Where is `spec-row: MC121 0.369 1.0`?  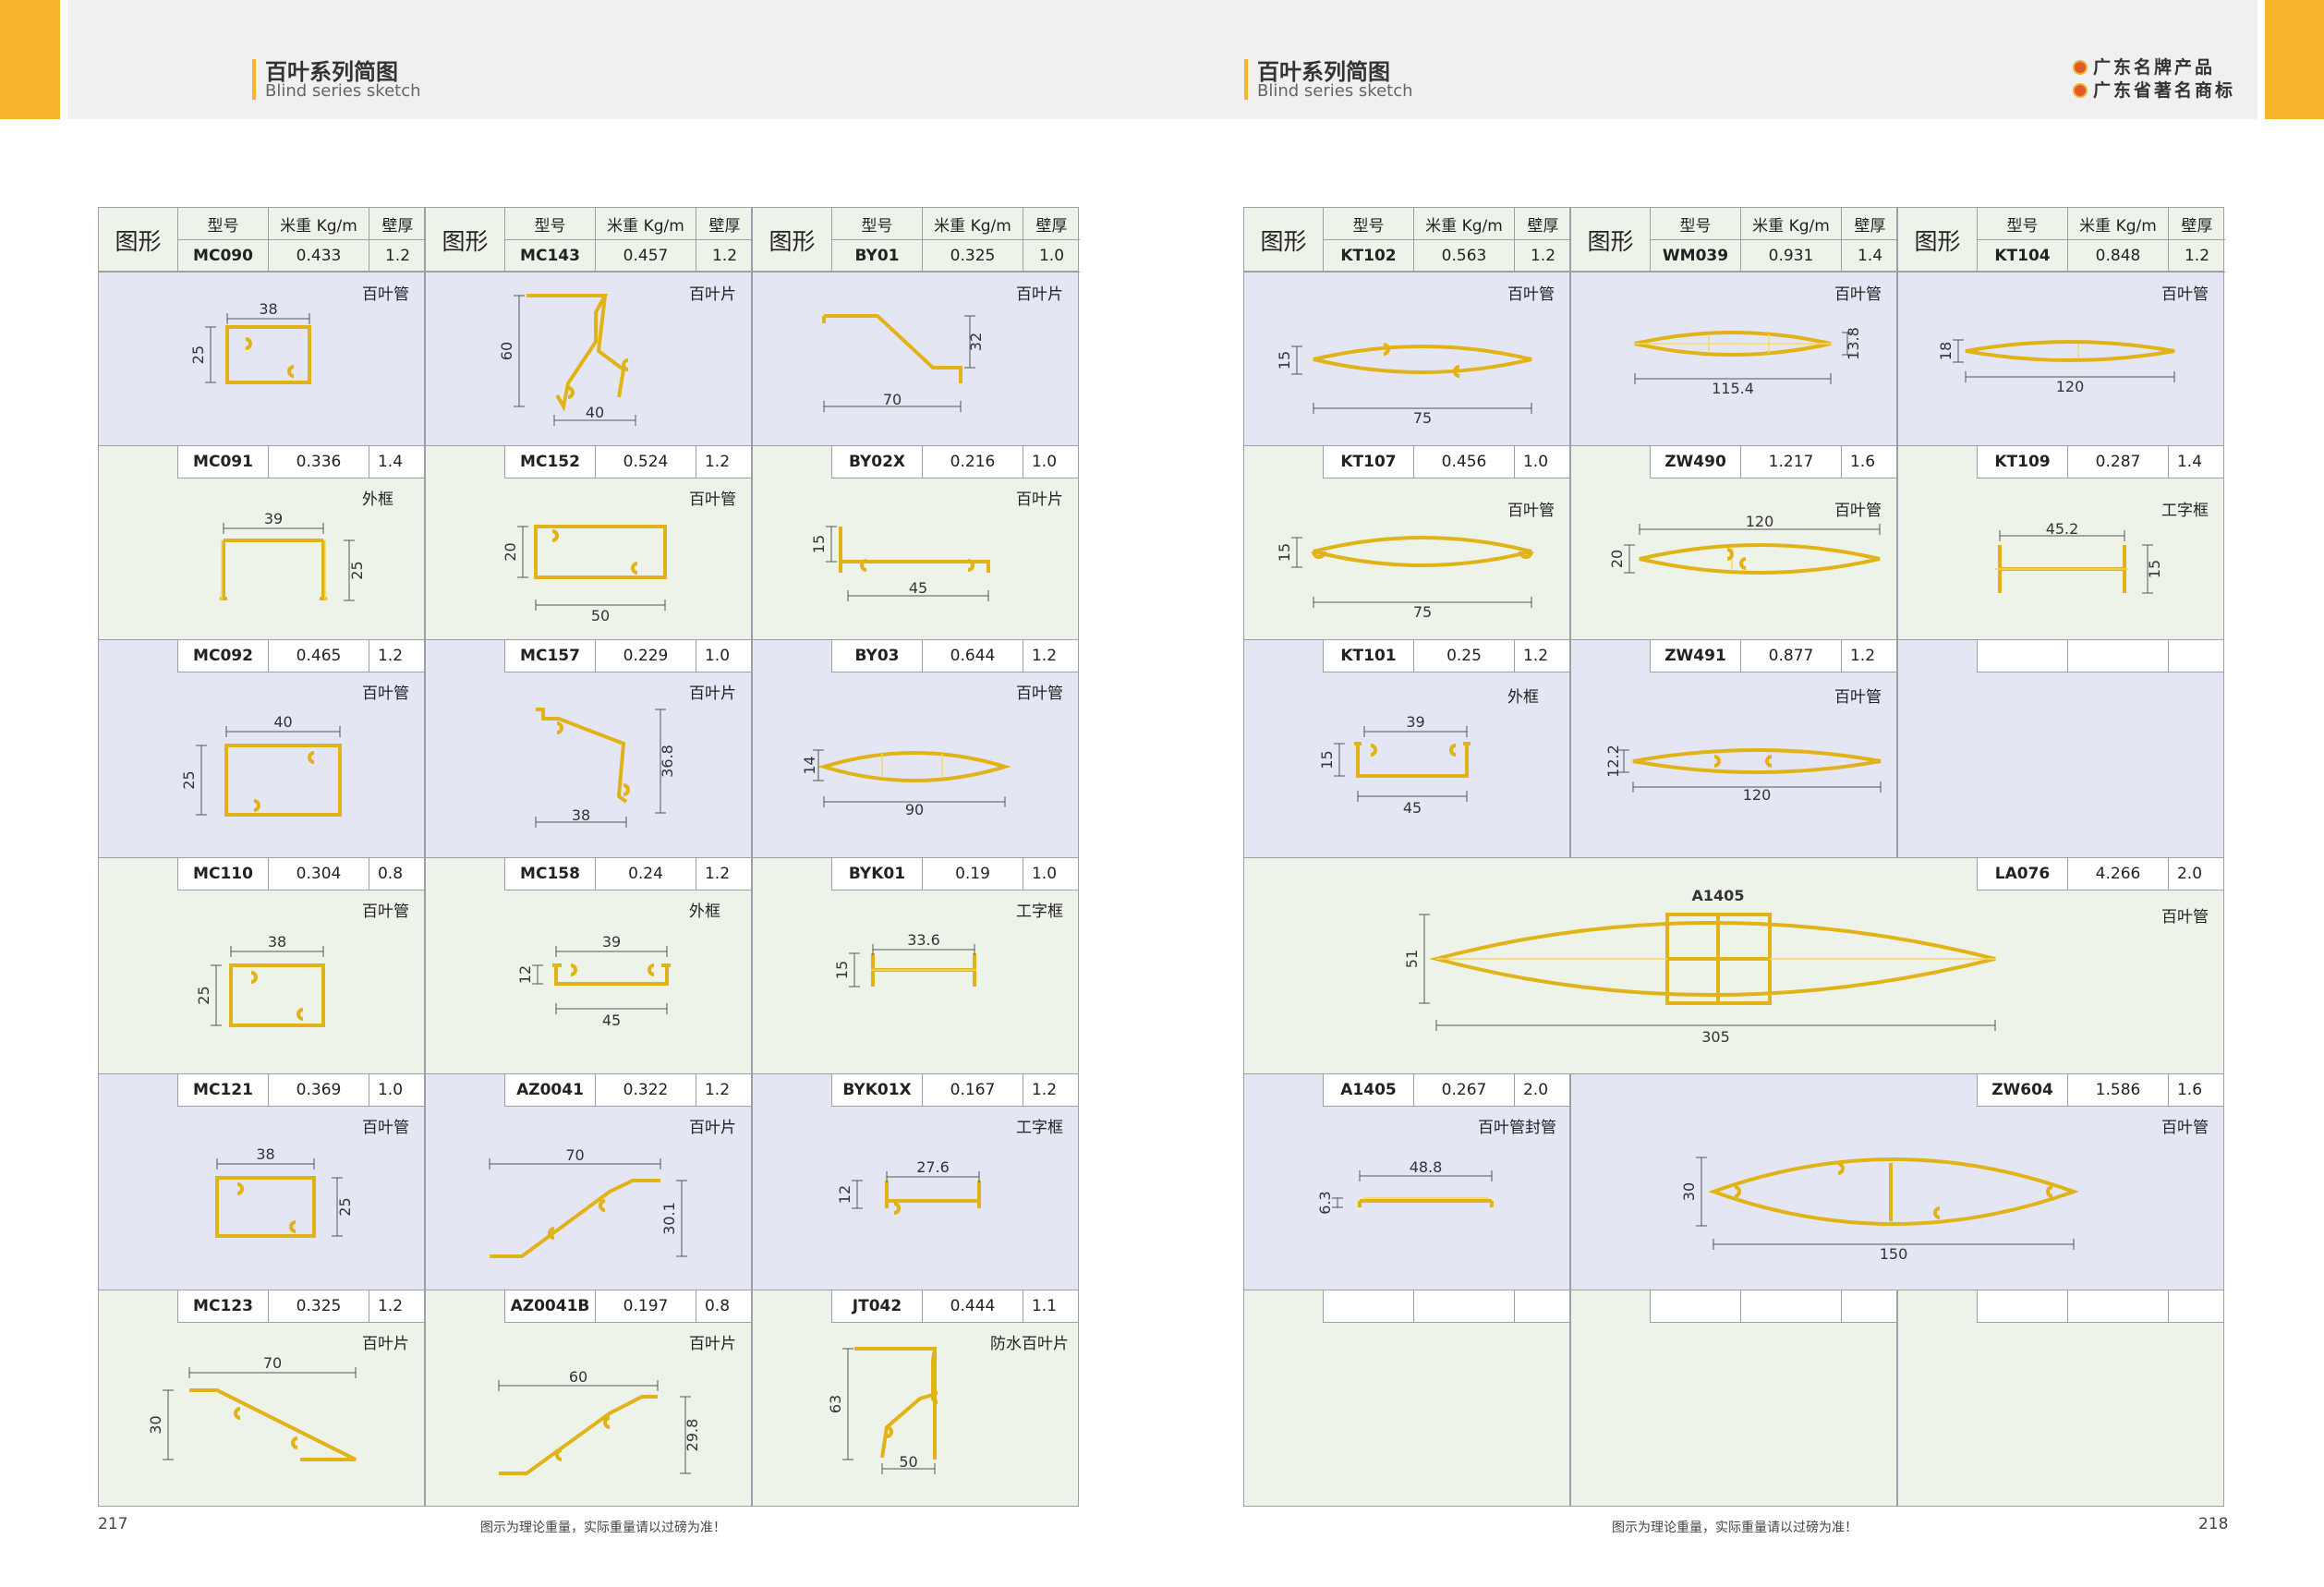
spec-row: MC121 0.369 1.0 is located at coordinates (301, 1090).